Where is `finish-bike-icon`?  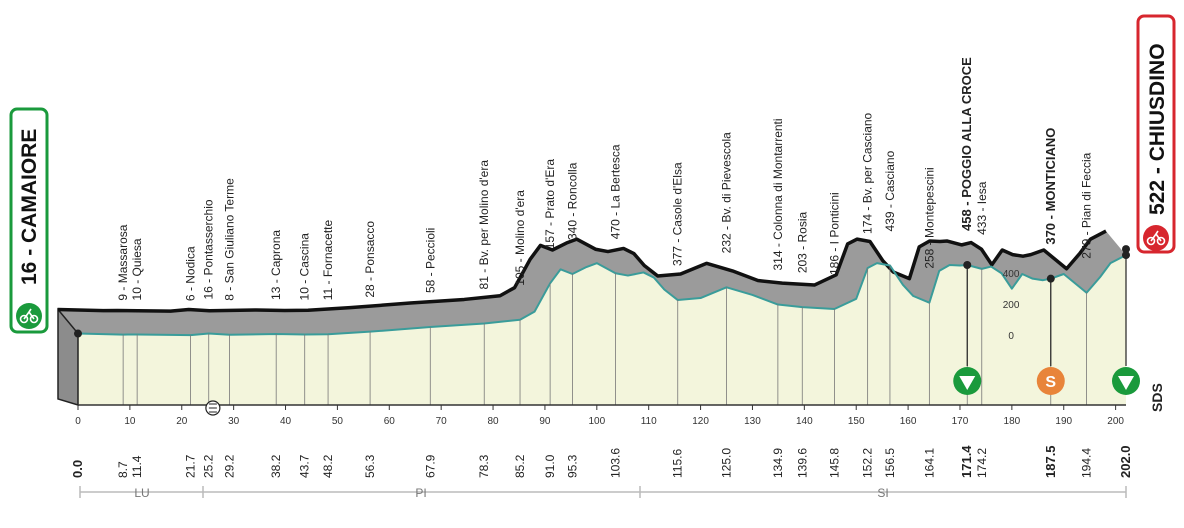 finish-bike-icon is located at coordinates (1156, 238).